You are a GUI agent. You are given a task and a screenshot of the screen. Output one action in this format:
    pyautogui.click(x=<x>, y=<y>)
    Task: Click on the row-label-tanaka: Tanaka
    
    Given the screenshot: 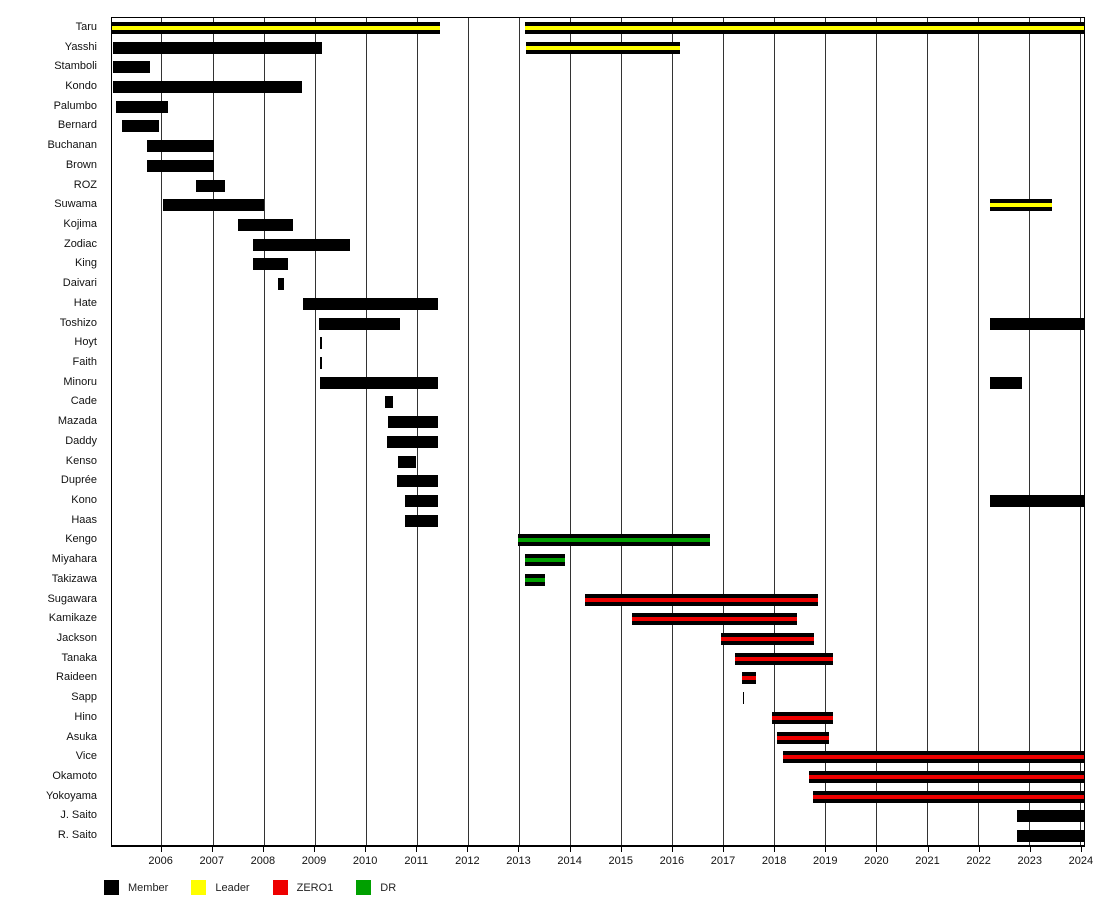 What is the action you would take?
    pyautogui.click(x=79, y=657)
    